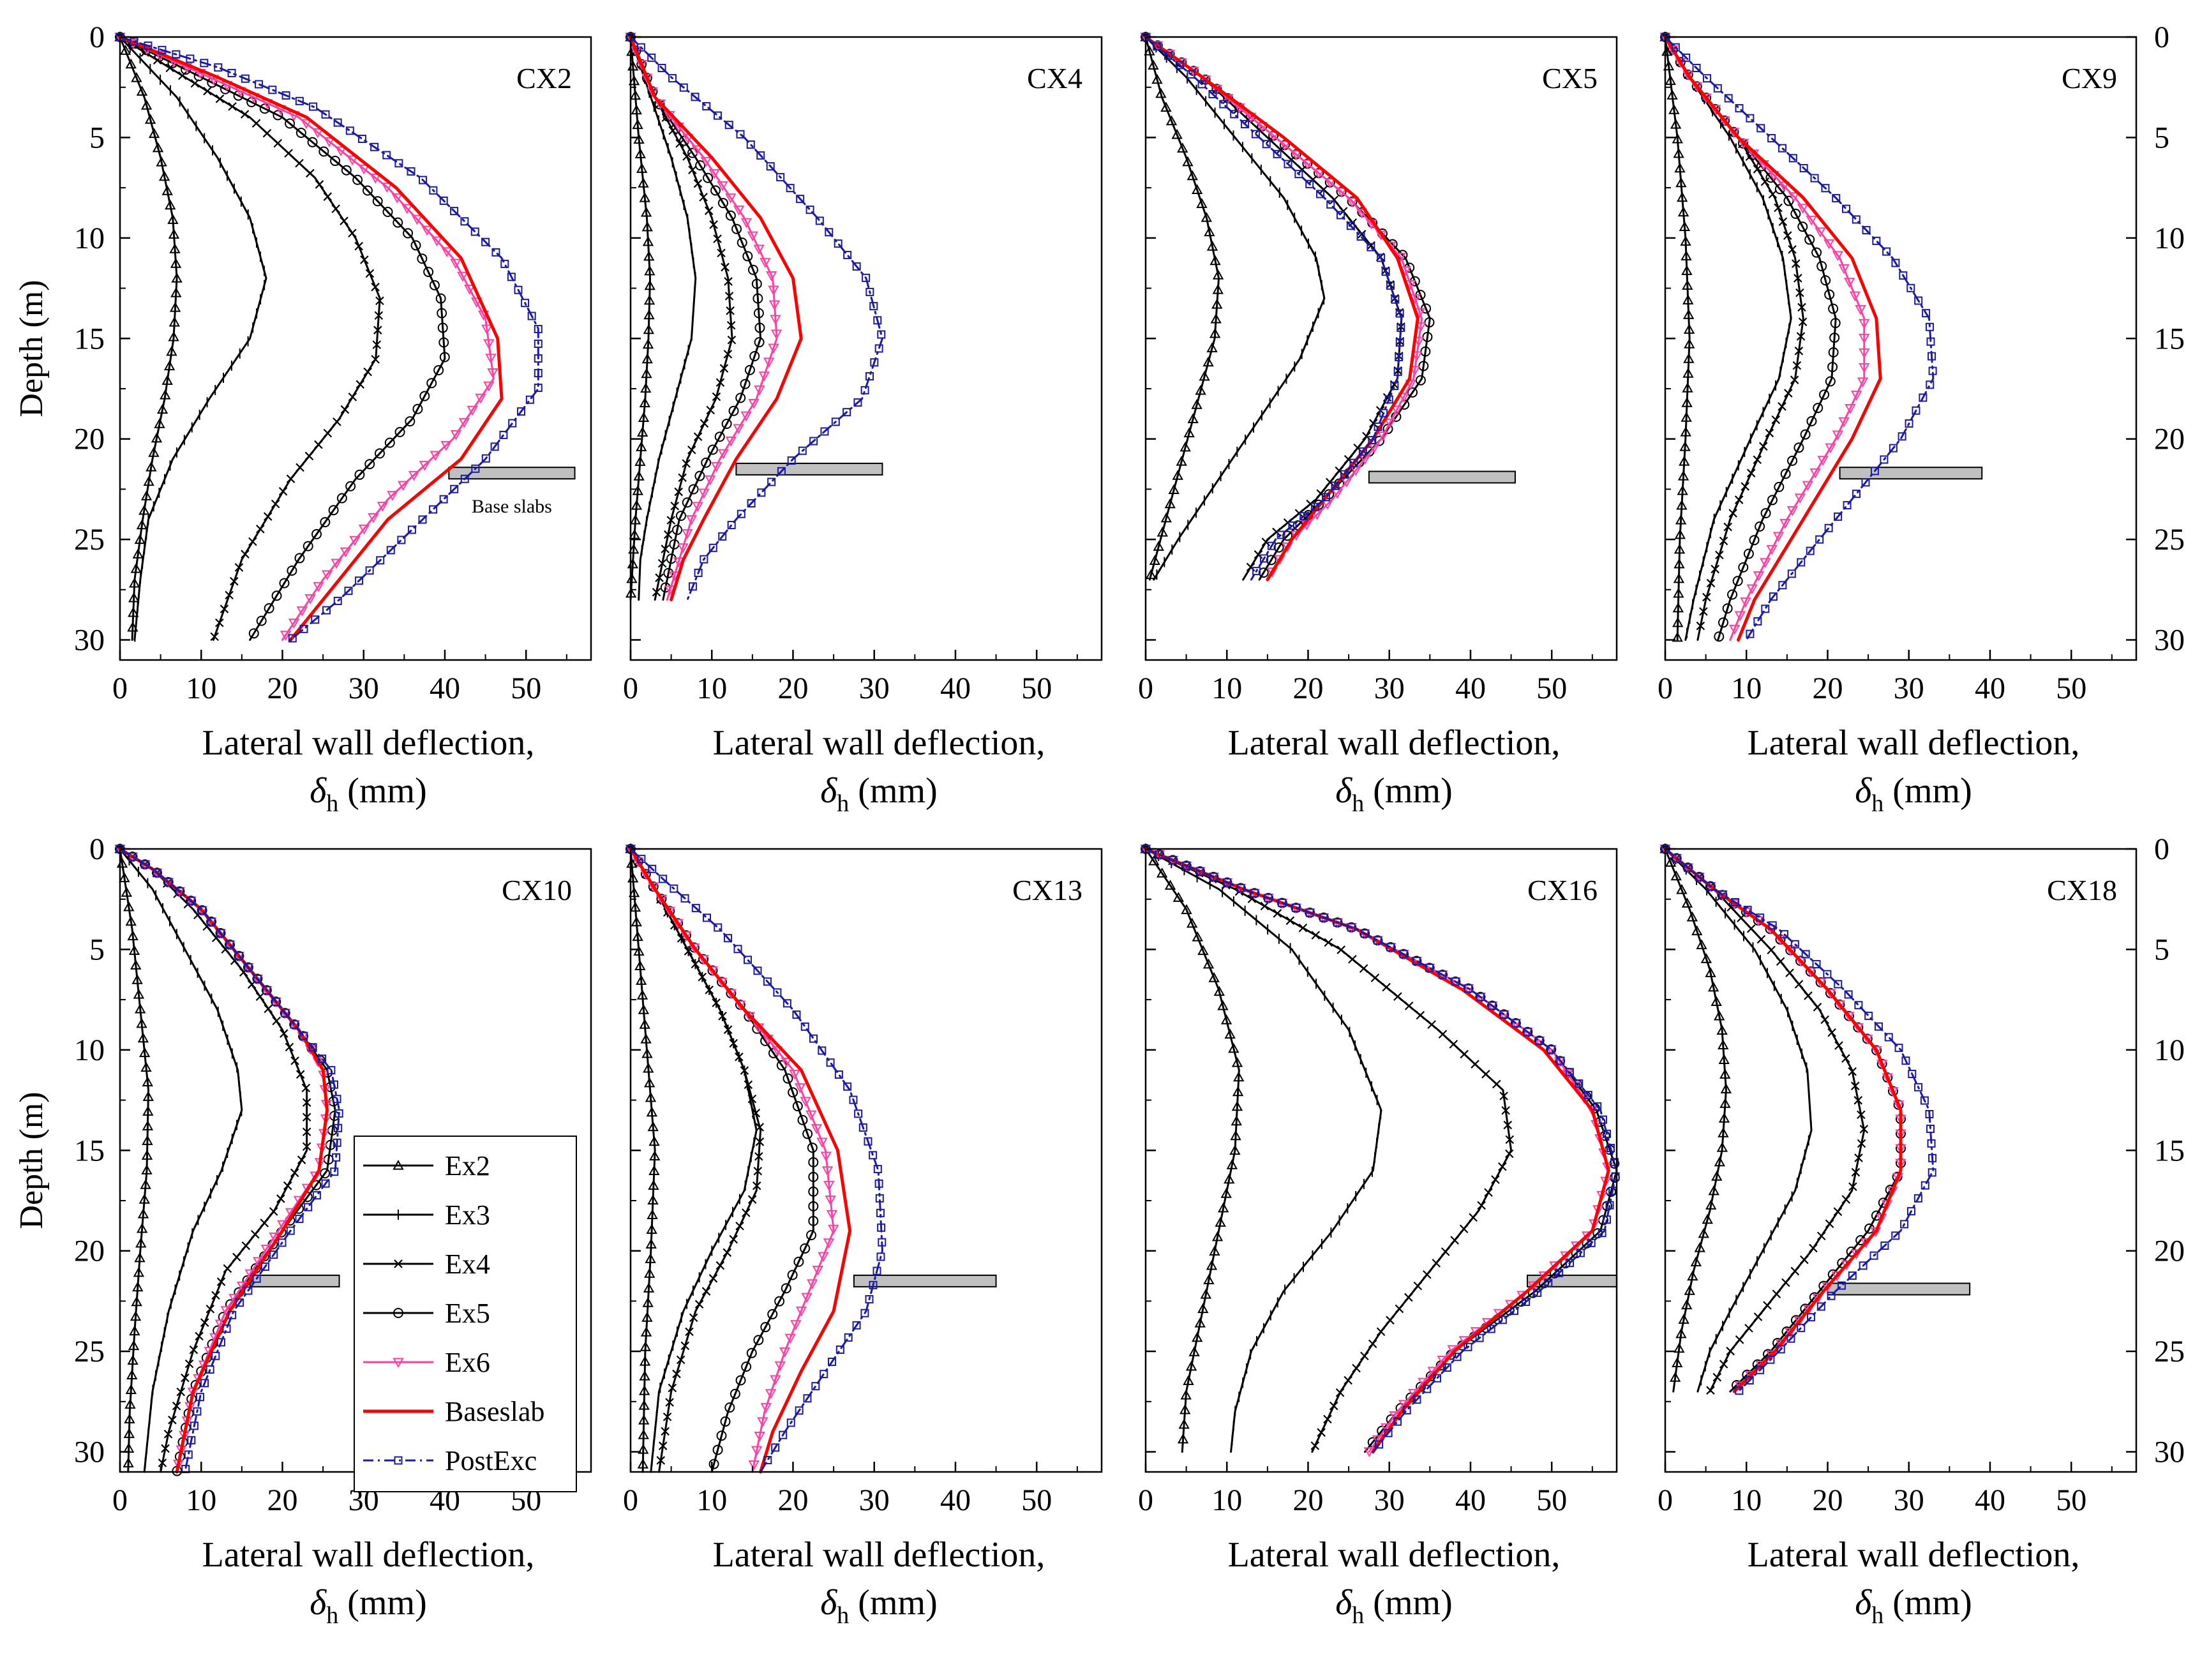 The image size is (2209, 1680). What do you see at coordinates (537, 890) in the screenshot?
I see `panel-title: CX10` at bounding box center [537, 890].